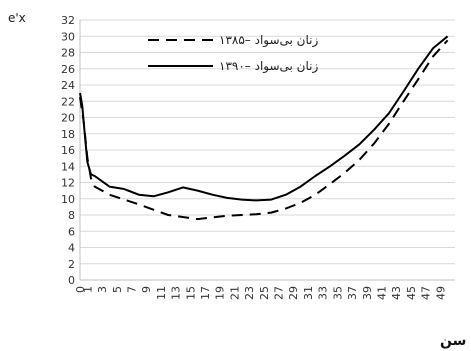 This screenshot has height=351, width=471. Describe the element at coordinates (352, 293) in the screenshot. I see `x-tick-label: 37` at that location.